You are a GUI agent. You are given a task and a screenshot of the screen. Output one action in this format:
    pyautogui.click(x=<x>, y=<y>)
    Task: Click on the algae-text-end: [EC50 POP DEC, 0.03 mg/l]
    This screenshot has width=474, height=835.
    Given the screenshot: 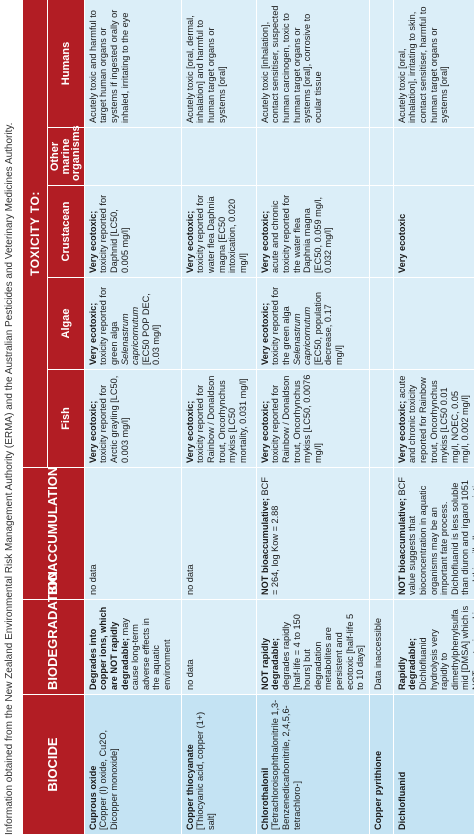 What is the action you would take?
    pyautogui.click(x=151, y=329)
    